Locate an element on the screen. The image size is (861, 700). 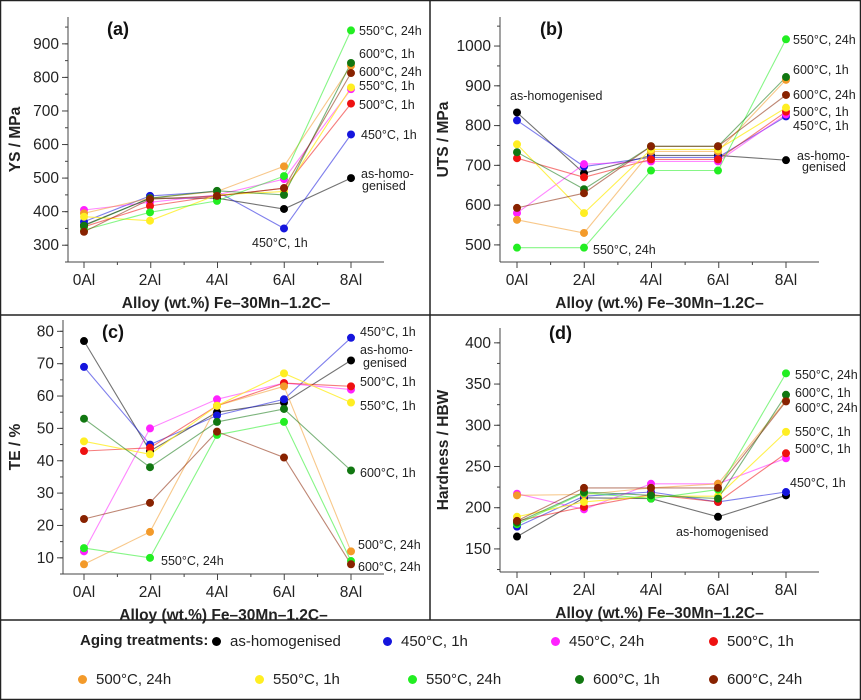
legend-label: 500°C, 1h is located at coordinates (760, 641).